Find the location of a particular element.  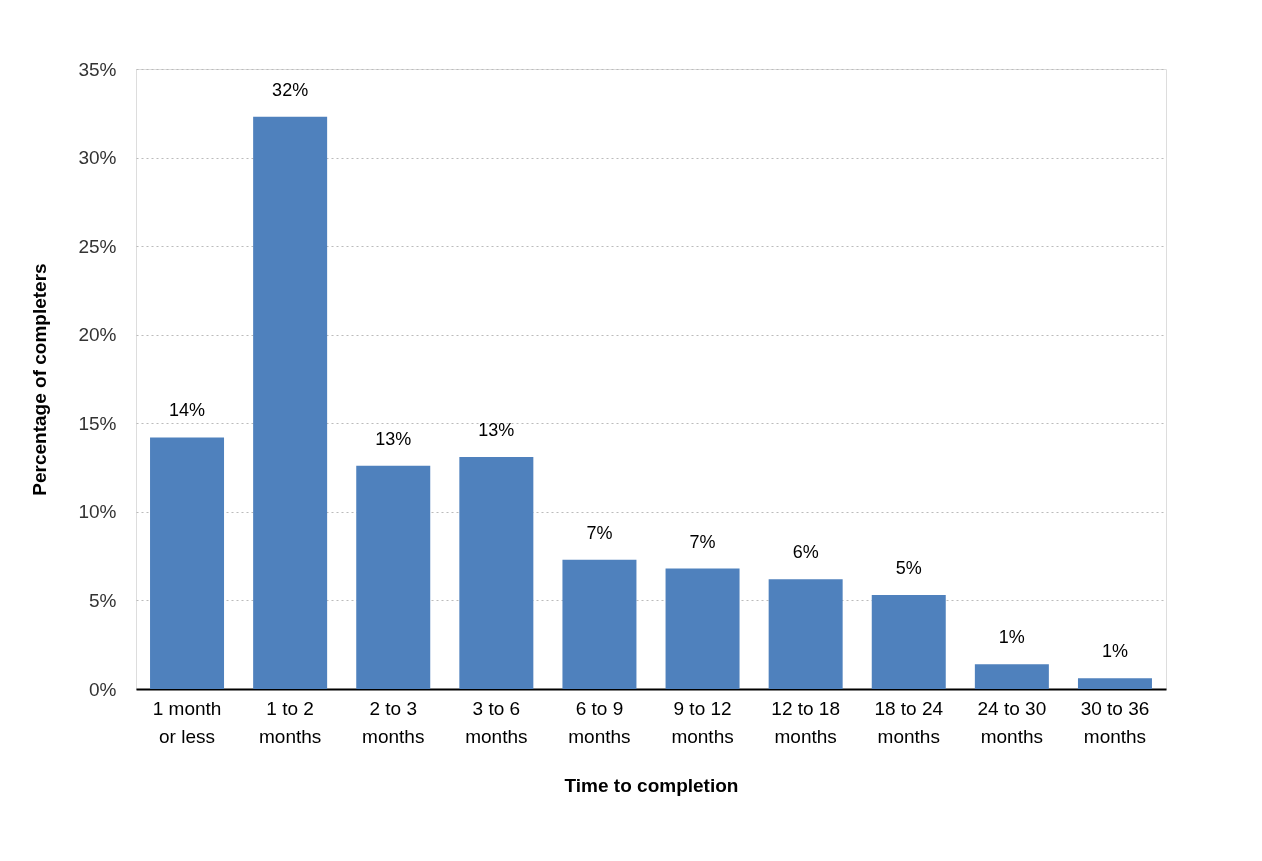

x-tick-label: 24 to 30 months is located at coordinates (1012, 722).